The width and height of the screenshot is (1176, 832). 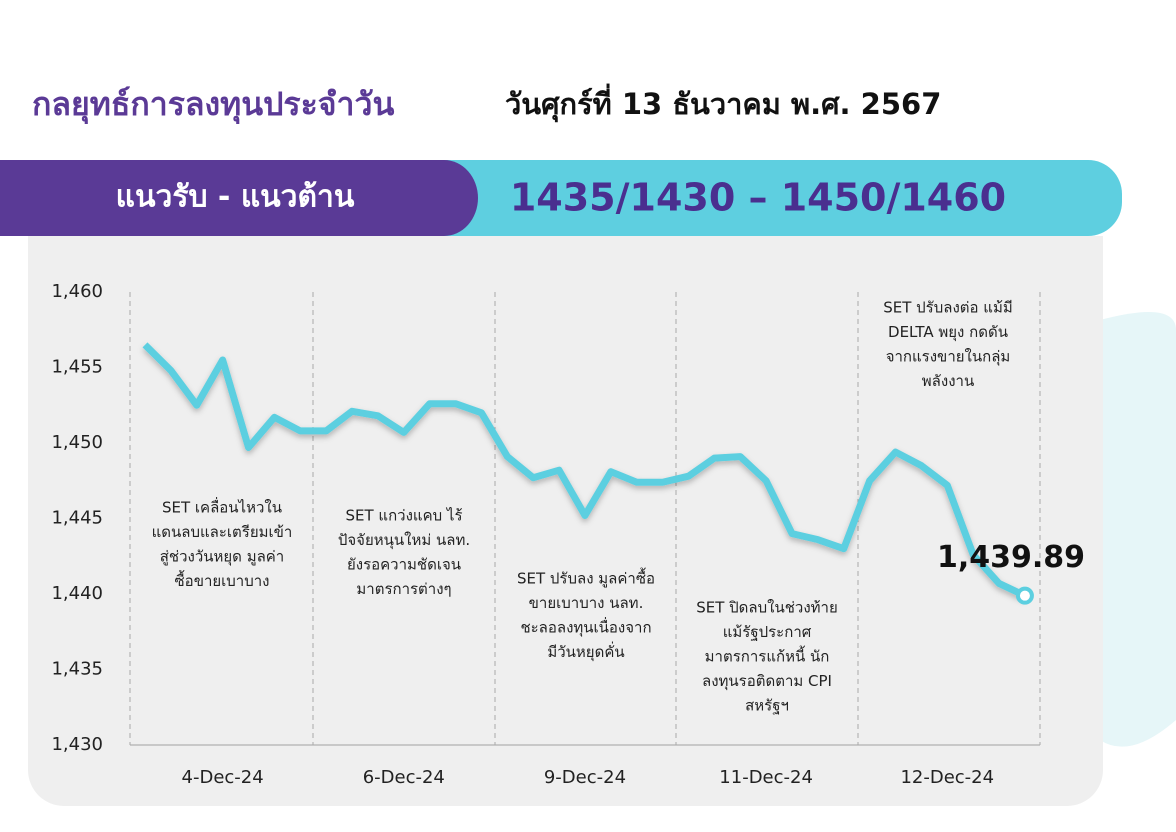 What do you see at coordinates (948, 332) in the screenshot?
I see `annotation: DELTA พยุง กดดัน` at bounding box center [948, 332].